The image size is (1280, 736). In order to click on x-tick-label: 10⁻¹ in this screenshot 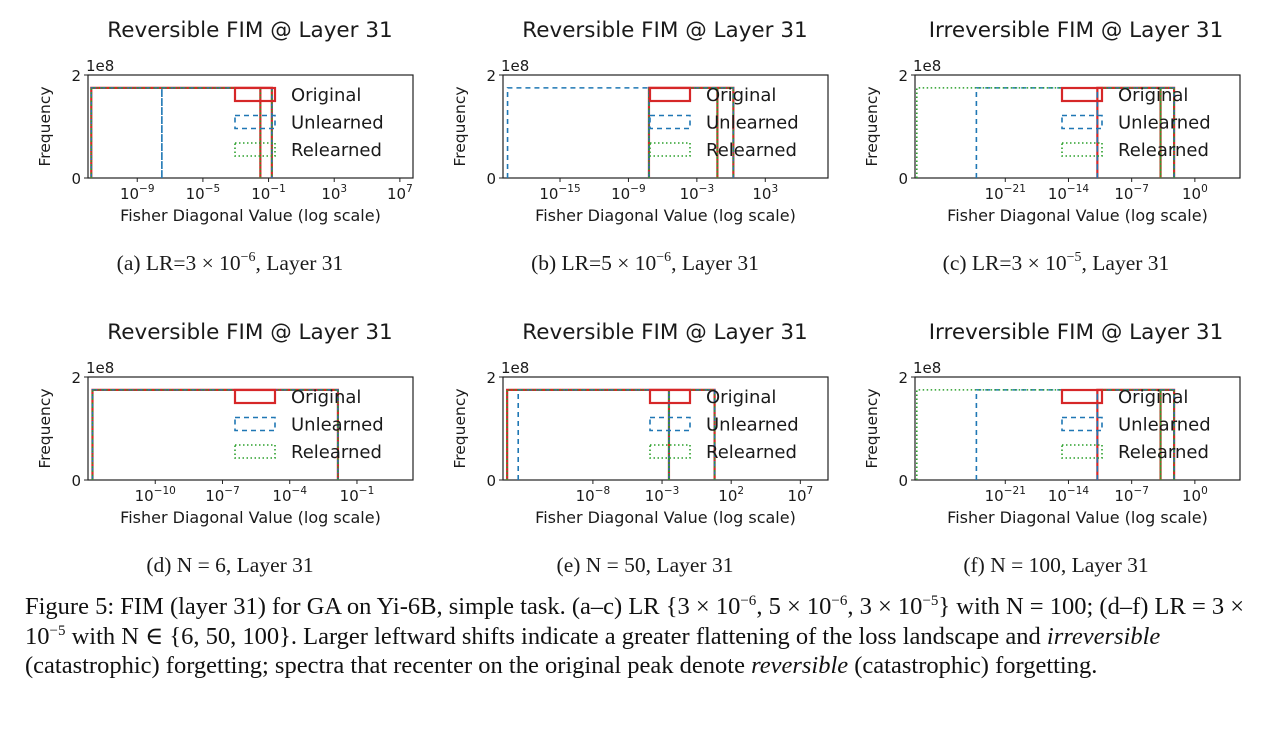, I will do `click(268, 193)`.